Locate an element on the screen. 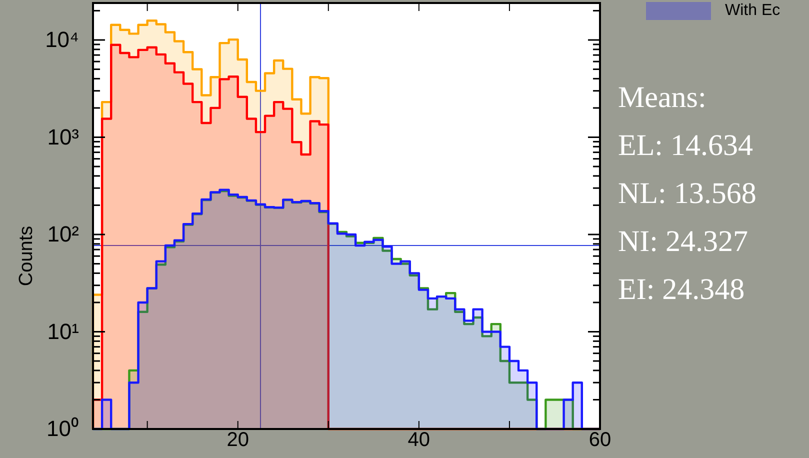 This screenshot has width=809, height=458. y-axis-title: Counts is located at coordinates (26, 256).